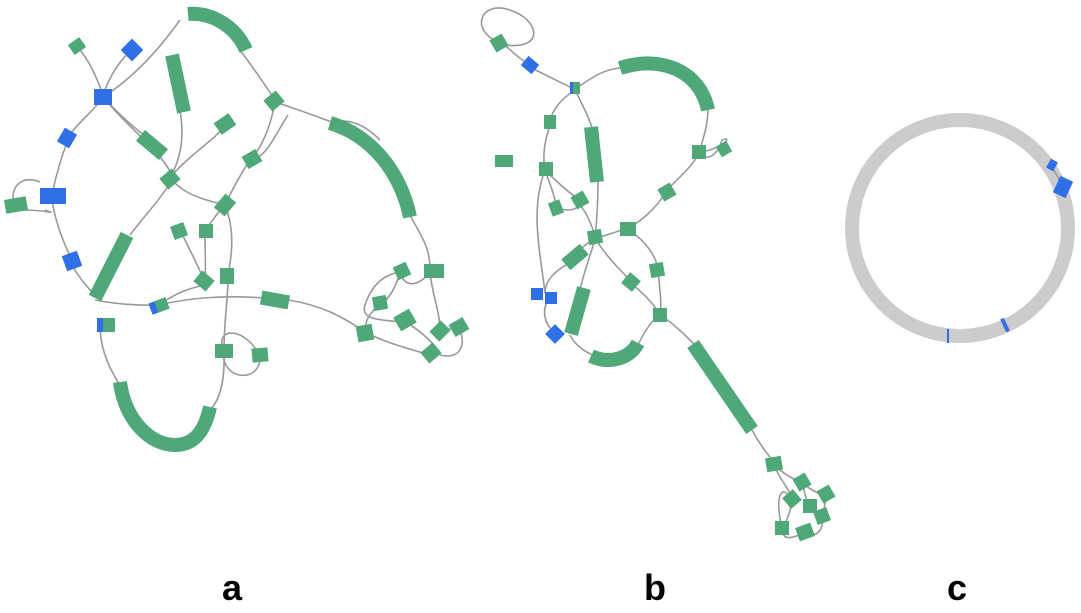 This screenshot has height=613, width=1081. Describe the element at coordinates (655, 587) in the screenshot. I see `panel-label-b: b` at that location.